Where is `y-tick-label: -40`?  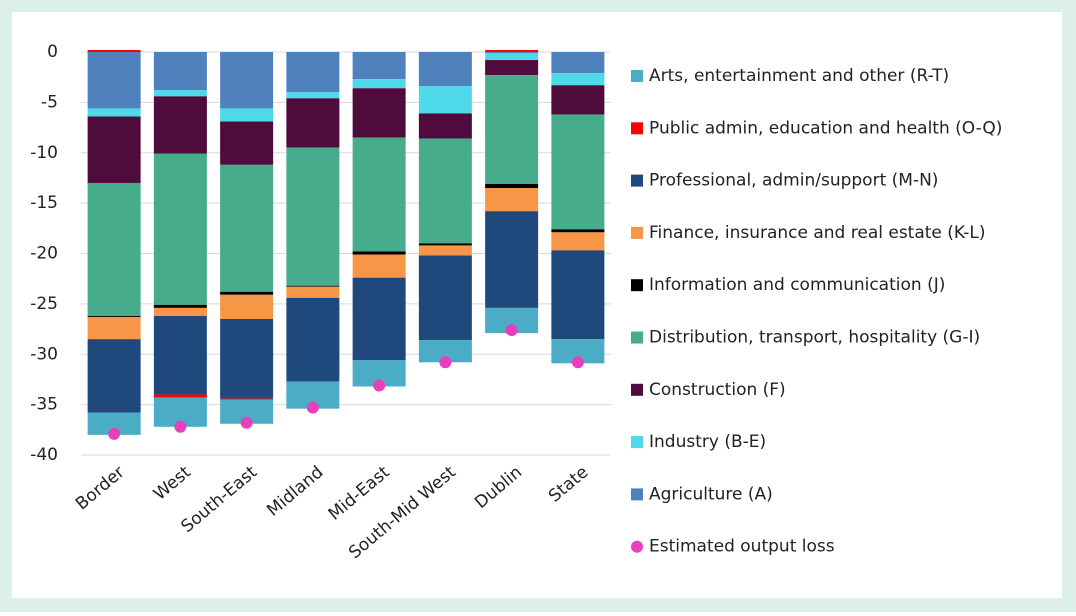
y-tick-label: -40 is located at coordinates (44, 455).